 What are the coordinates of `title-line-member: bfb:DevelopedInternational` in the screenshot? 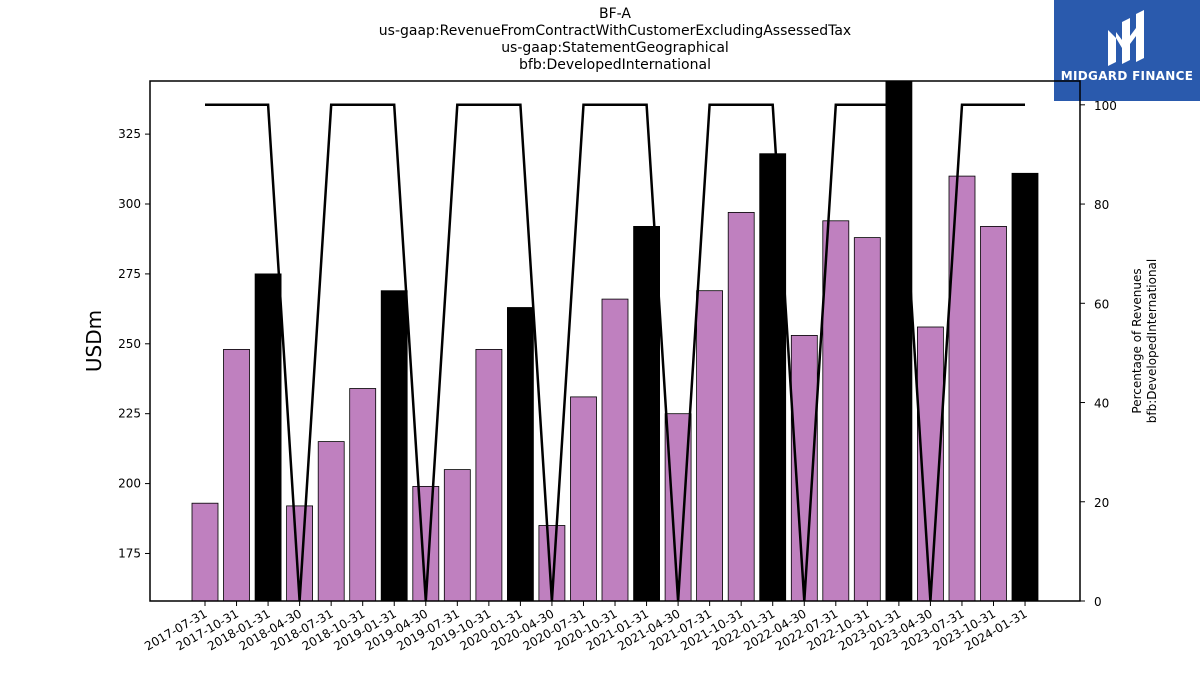 It's located at (615, 65).